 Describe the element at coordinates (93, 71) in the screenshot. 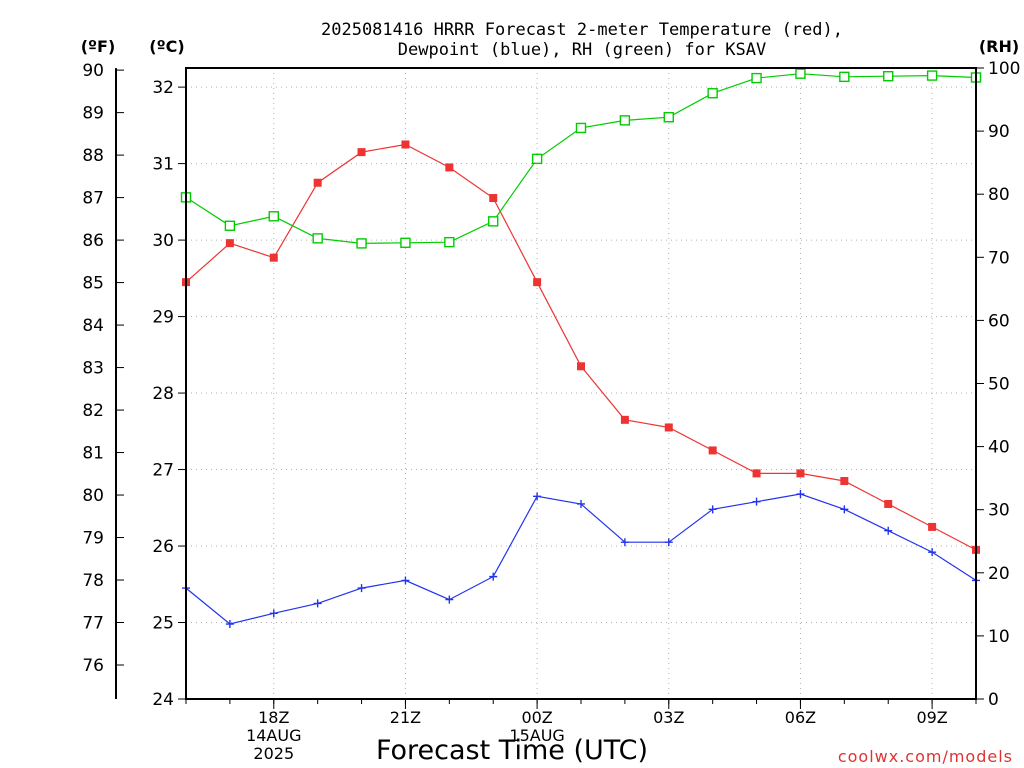

I see `fahrenheit-tick-label: 90` at that location.